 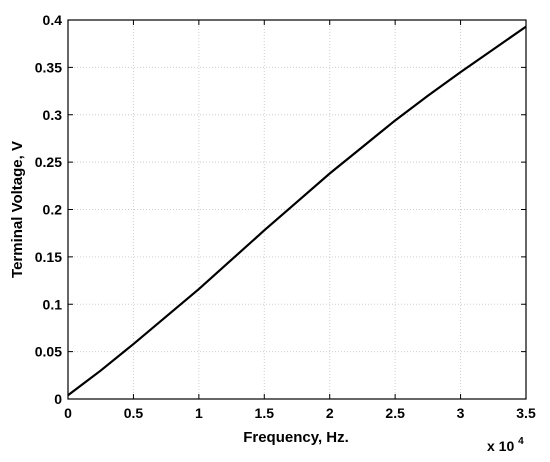 I want to click on x-tick-label: 0, so click(x=68, y=413).